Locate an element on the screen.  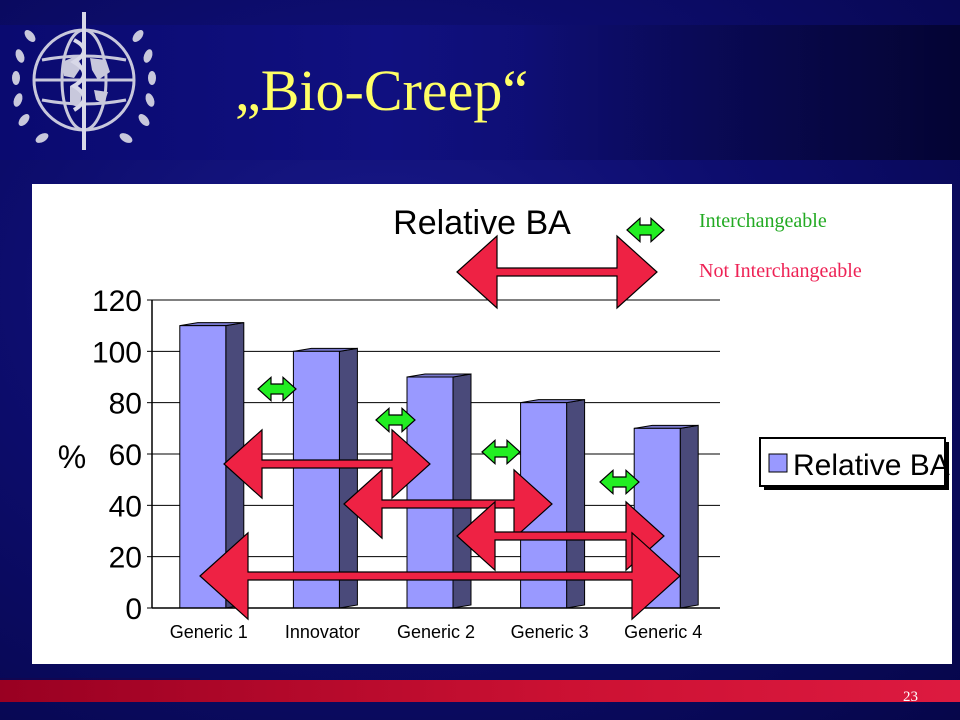
y-tick-label: 80 is located at coordinates (125, 404).